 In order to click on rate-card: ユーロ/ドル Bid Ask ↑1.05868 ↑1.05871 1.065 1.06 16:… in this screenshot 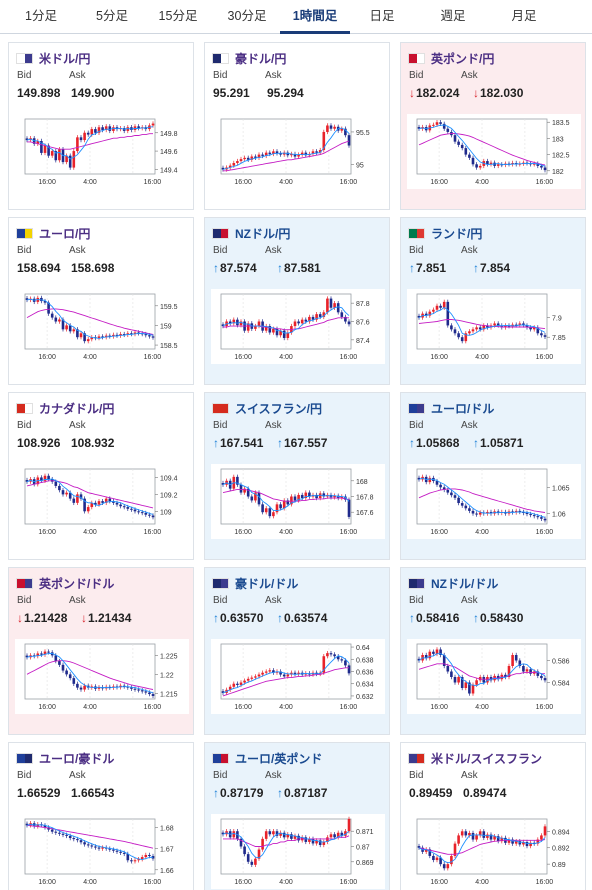, I will do `click(493, 476)`.